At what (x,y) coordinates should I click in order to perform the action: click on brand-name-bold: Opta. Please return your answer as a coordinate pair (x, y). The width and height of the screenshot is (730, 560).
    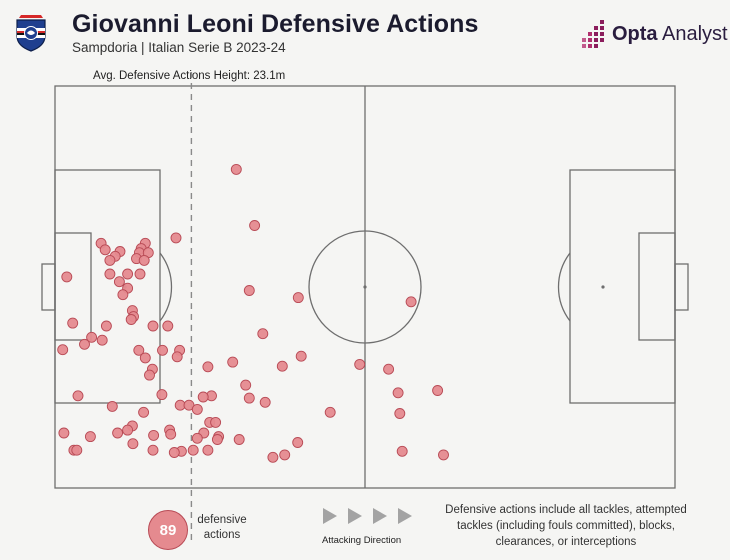
    Looking at the image, I should click on (635, 34).